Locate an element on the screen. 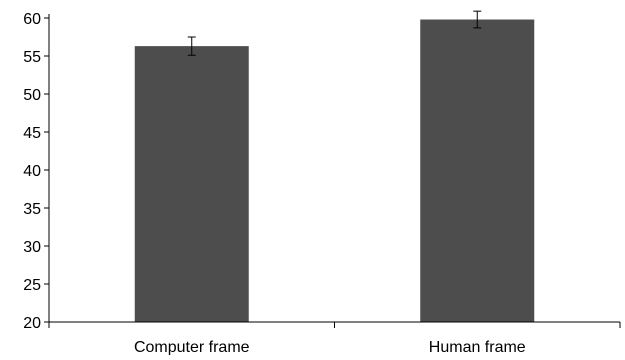  category-label-1: Human frame is located at coordinates (477, 347).